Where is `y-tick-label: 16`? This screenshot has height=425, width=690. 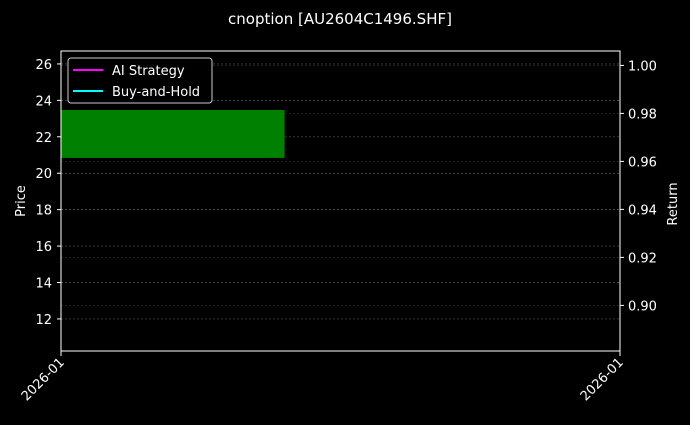
y-tick-label: 16 is located at coordinates (43, 247).